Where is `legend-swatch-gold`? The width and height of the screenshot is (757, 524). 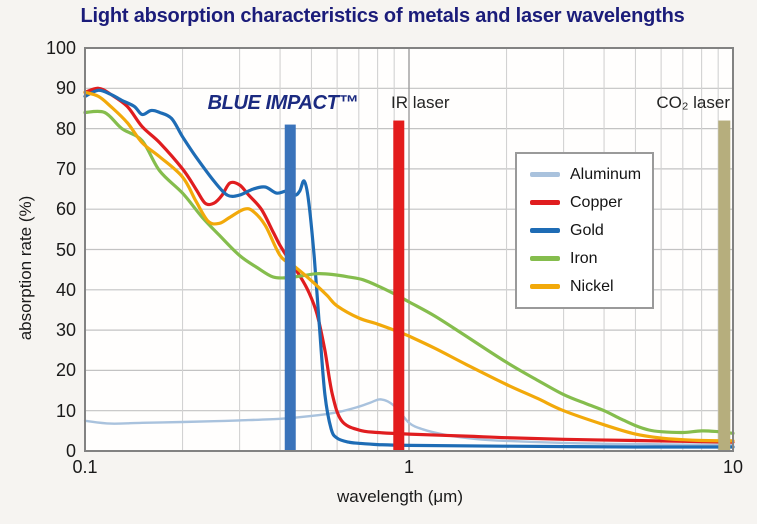 legend-swatch-gold is located at coordinates (545, 230).